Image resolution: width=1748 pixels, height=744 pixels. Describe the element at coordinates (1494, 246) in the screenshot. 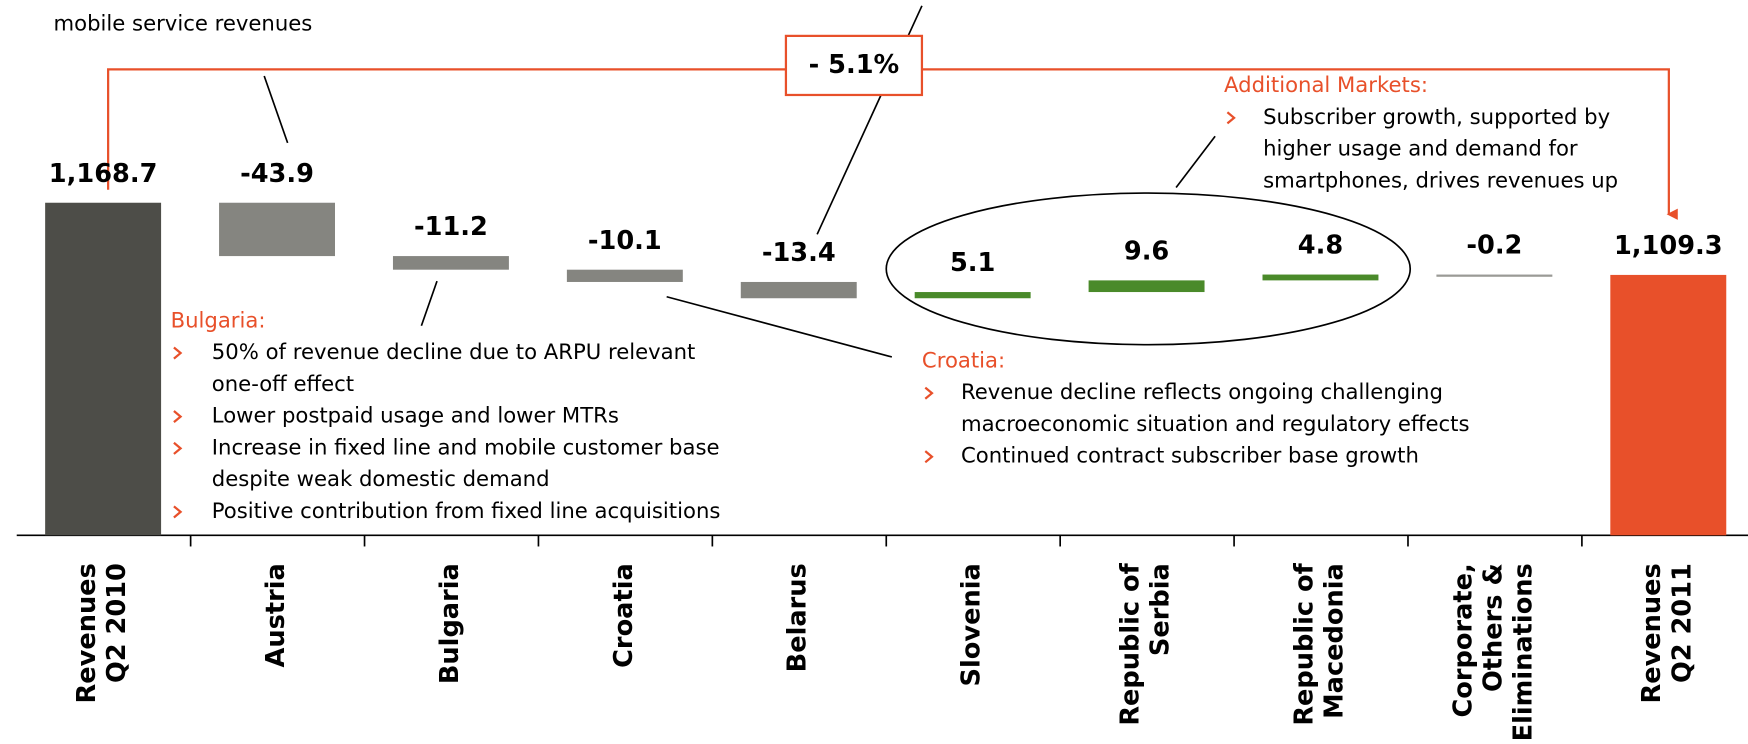

I see `value-label: -0.2` at that location.